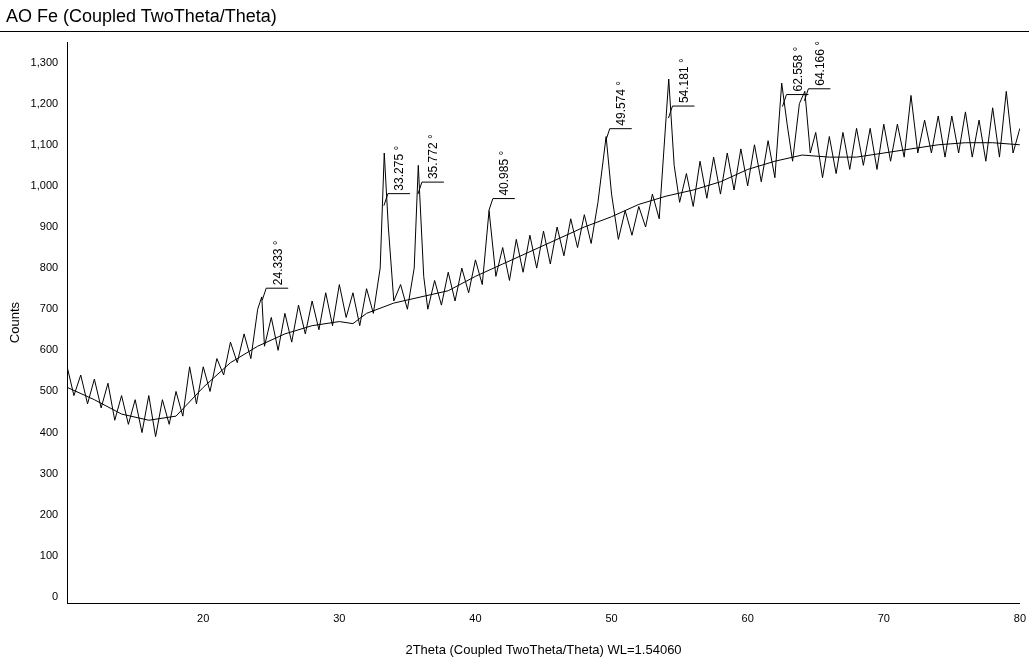 This screenshot has height=668, width=1029. I want to click on x-tick-label: 70, so click(883, 617).